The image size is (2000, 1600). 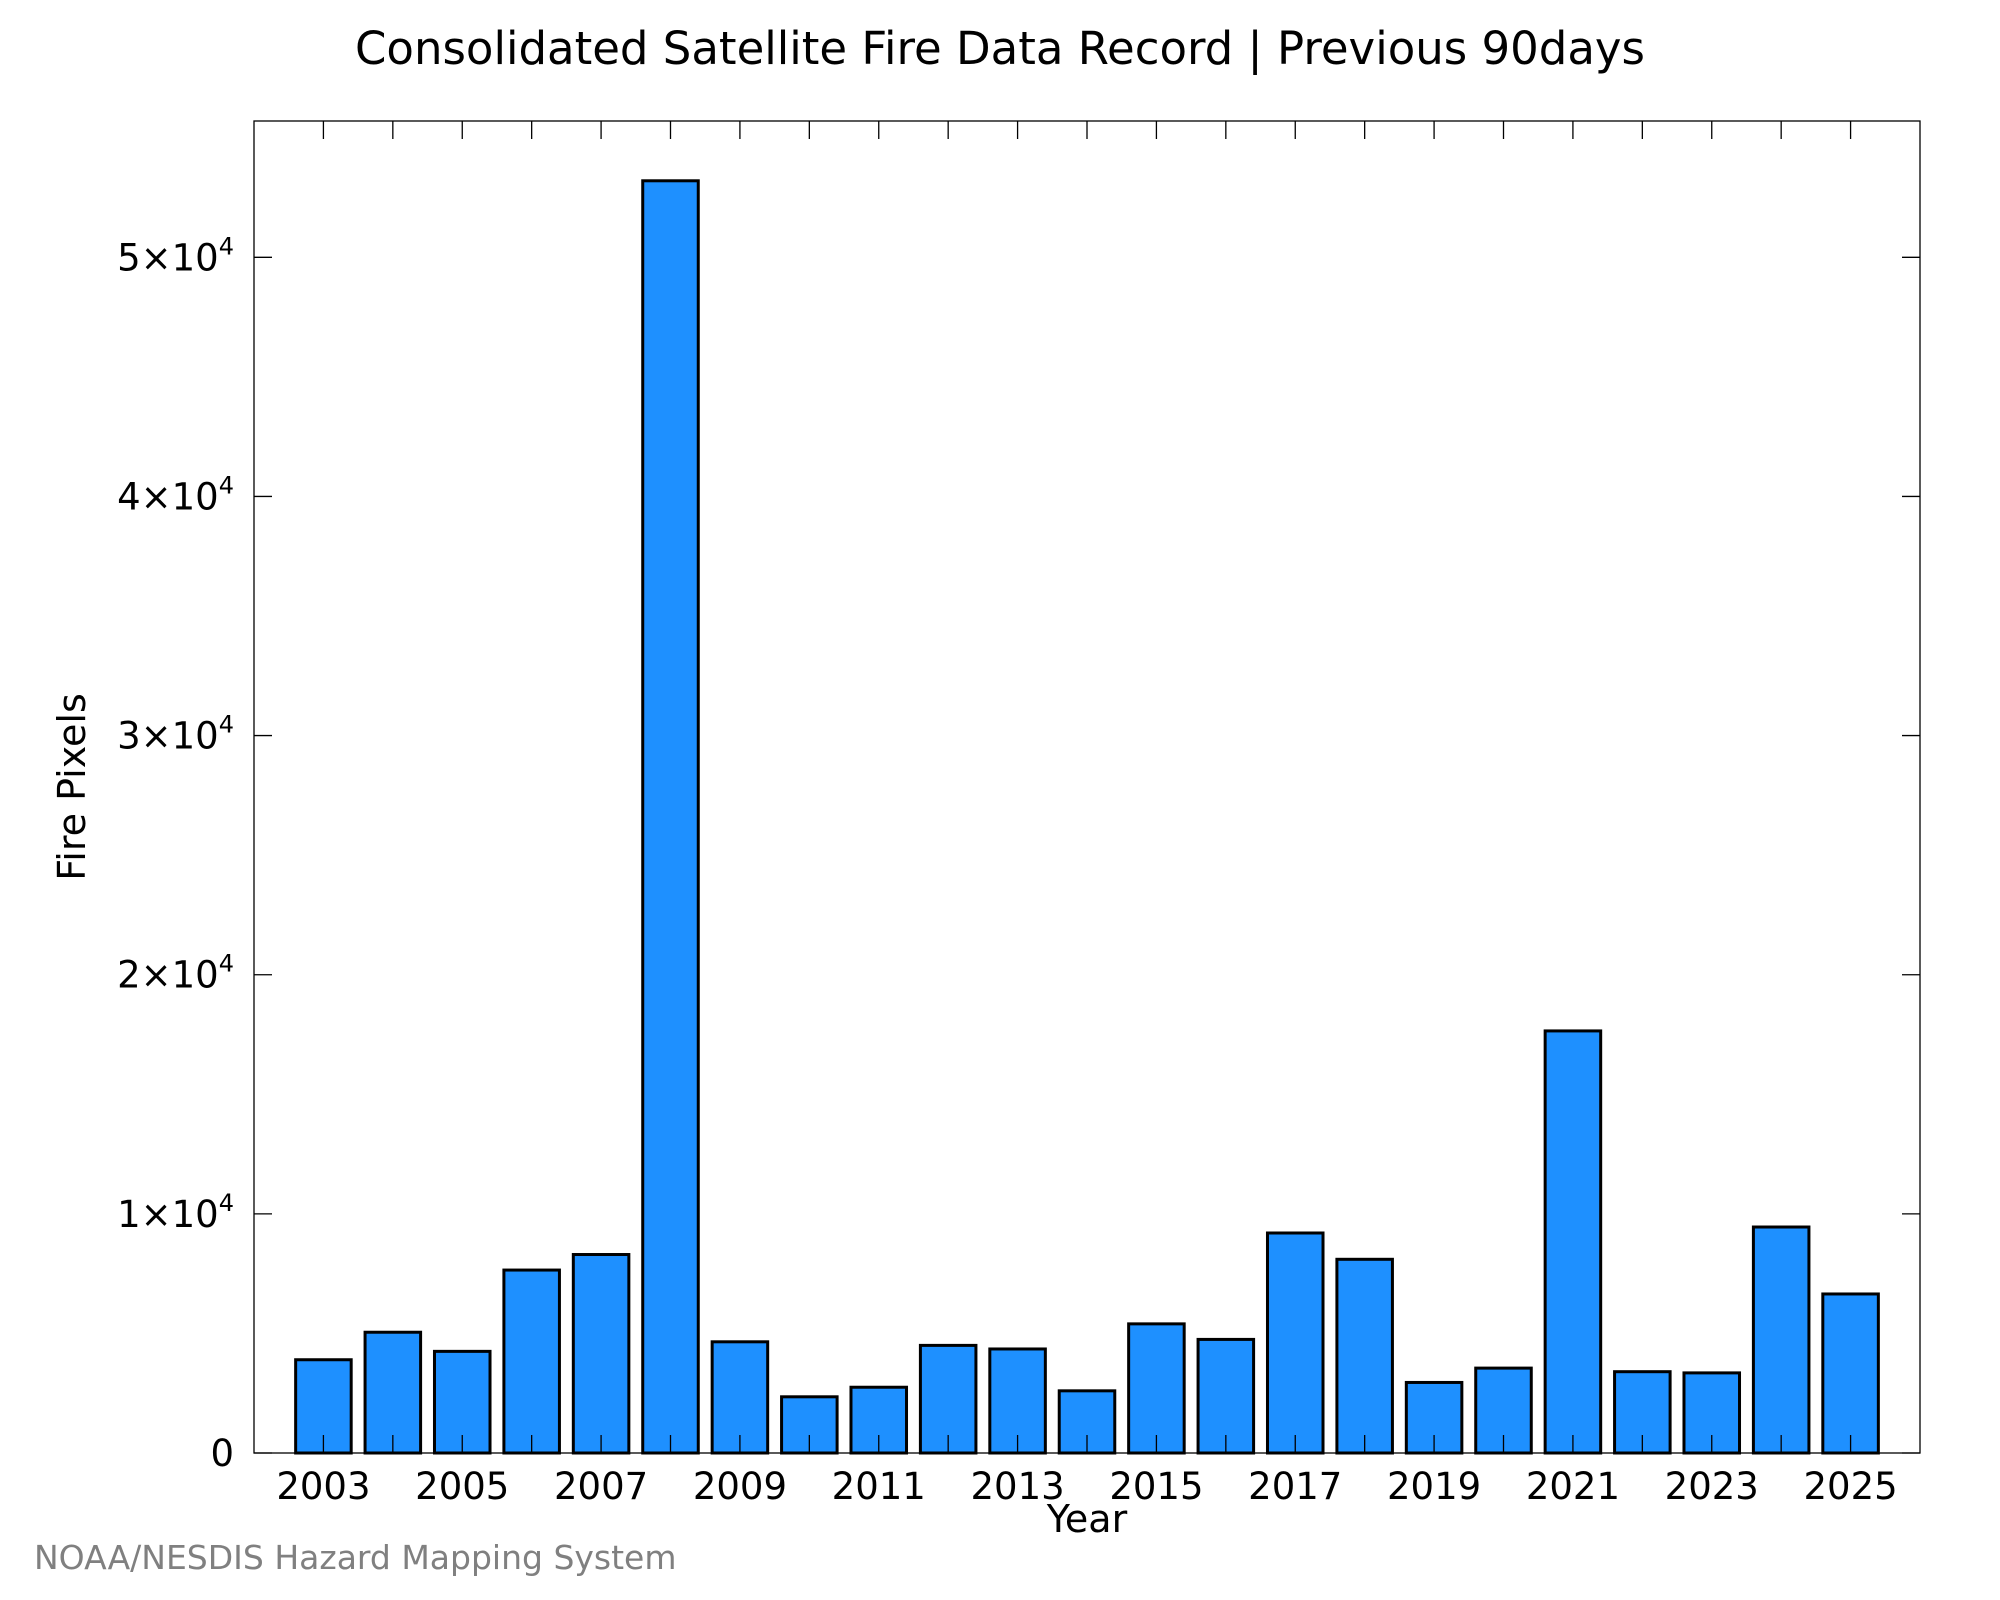 I want to click on bar-2004, so click(x=393, y=1392).